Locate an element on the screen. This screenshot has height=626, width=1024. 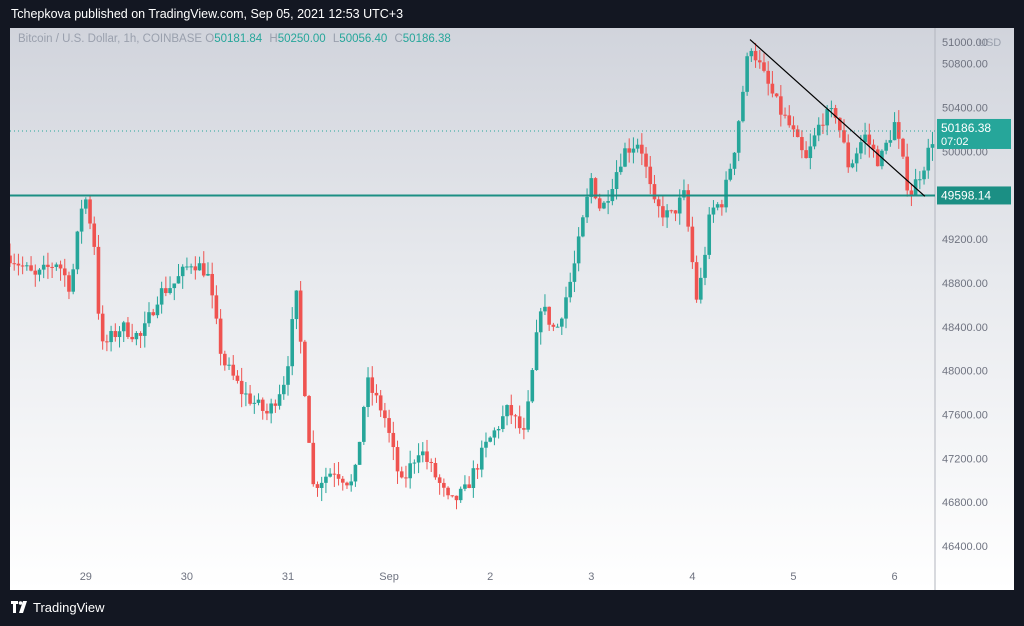
open-value: 50181.84 is located at coordinates (238, 39).